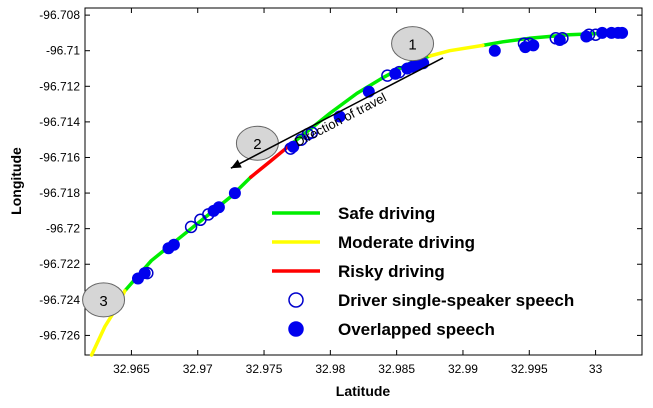 The width and height of the screenshot is (653, 408). Describe the element at coordinates (59, 264) in the screenshot. I see `y-tick-label: -96.722` at that location.